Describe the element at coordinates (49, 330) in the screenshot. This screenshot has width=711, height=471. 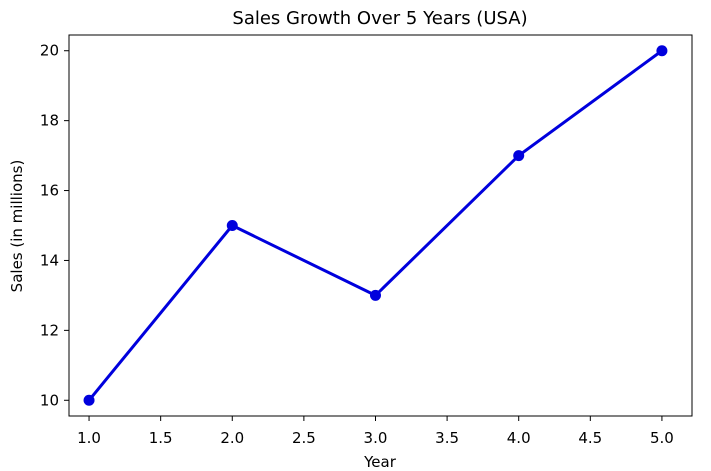
I see `y-tick-label: 12` at that location.